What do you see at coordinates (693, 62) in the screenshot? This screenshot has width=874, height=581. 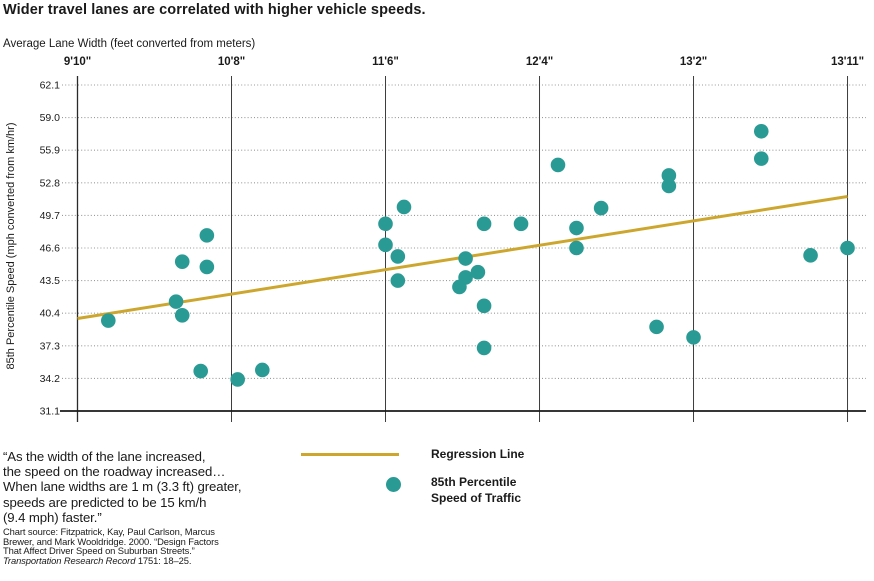 I see `x-tick-label: 13'2"` at bounding box center [693, 62].